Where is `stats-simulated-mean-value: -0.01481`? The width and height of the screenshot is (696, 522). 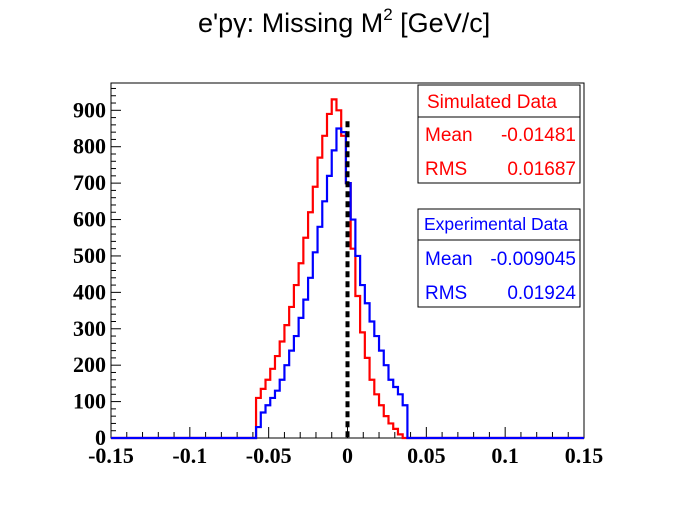
stats-simulated-mean-value: -0.01481 is located at coordinates (538, 135).